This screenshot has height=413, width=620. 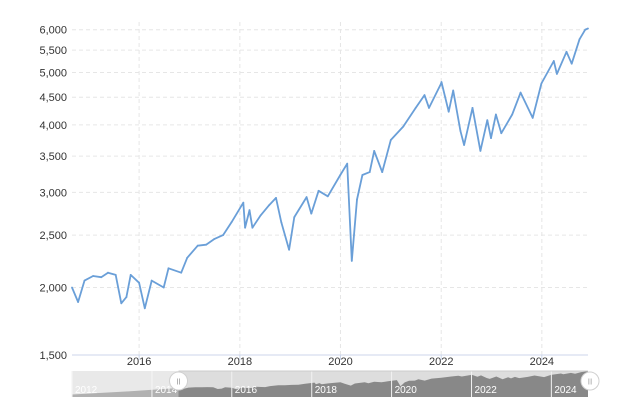 I want to click on navigator-label: 2020, so click(x=406, y=390).